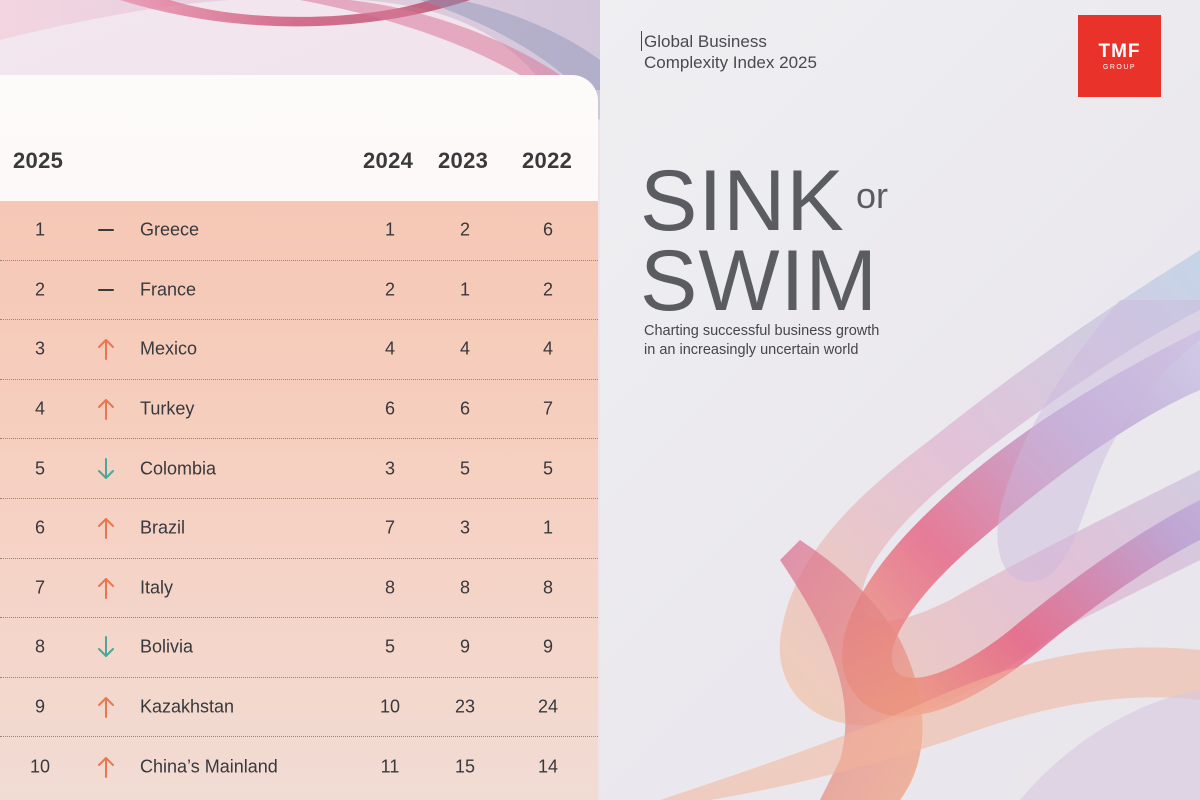  Describe the element at coordinates (547, 408) in the screenshot. I see `rank-2022: 7` at that location.